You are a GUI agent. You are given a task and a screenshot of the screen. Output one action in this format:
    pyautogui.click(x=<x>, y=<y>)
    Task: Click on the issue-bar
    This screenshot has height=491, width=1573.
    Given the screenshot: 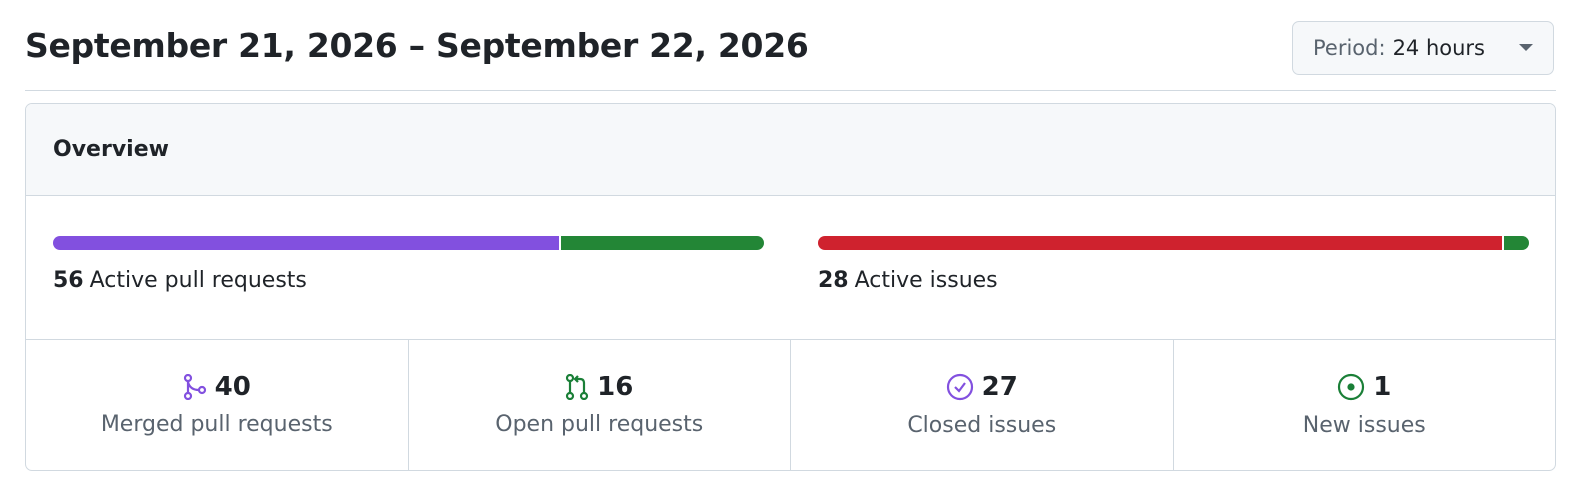 What is the action you would take?
    pyautogui.click(x=1173, y=243)
    